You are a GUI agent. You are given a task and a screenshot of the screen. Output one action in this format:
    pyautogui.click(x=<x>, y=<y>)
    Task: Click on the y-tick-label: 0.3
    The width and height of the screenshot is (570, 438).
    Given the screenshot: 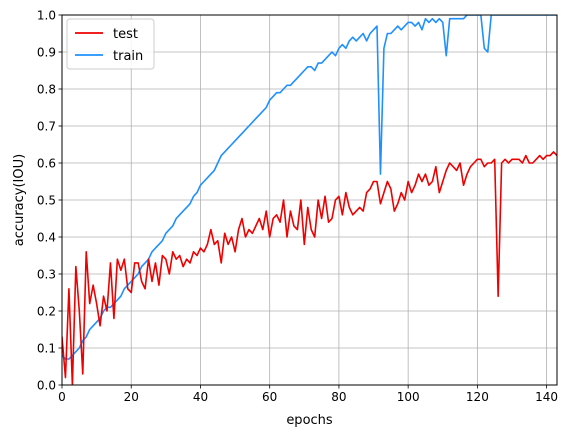 What is the action you would take?
    pyautogui.click(x=46, y=275)
    